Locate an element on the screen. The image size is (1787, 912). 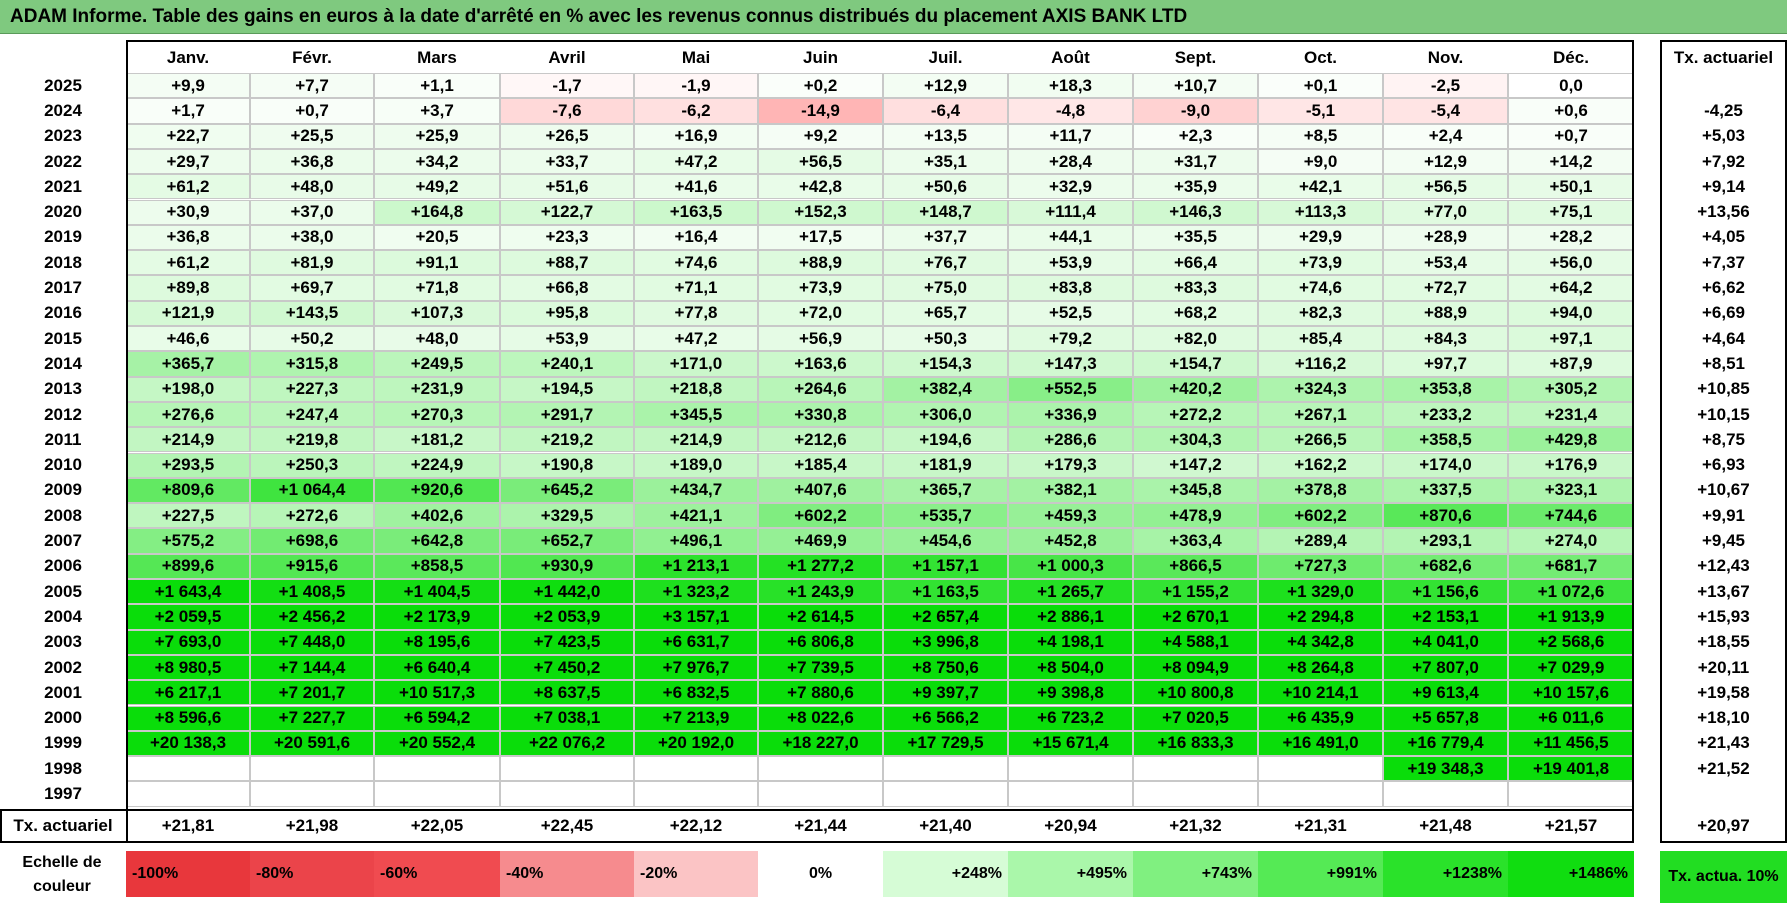
gain-cell: +88,7 is located at coordinates (567, 263).